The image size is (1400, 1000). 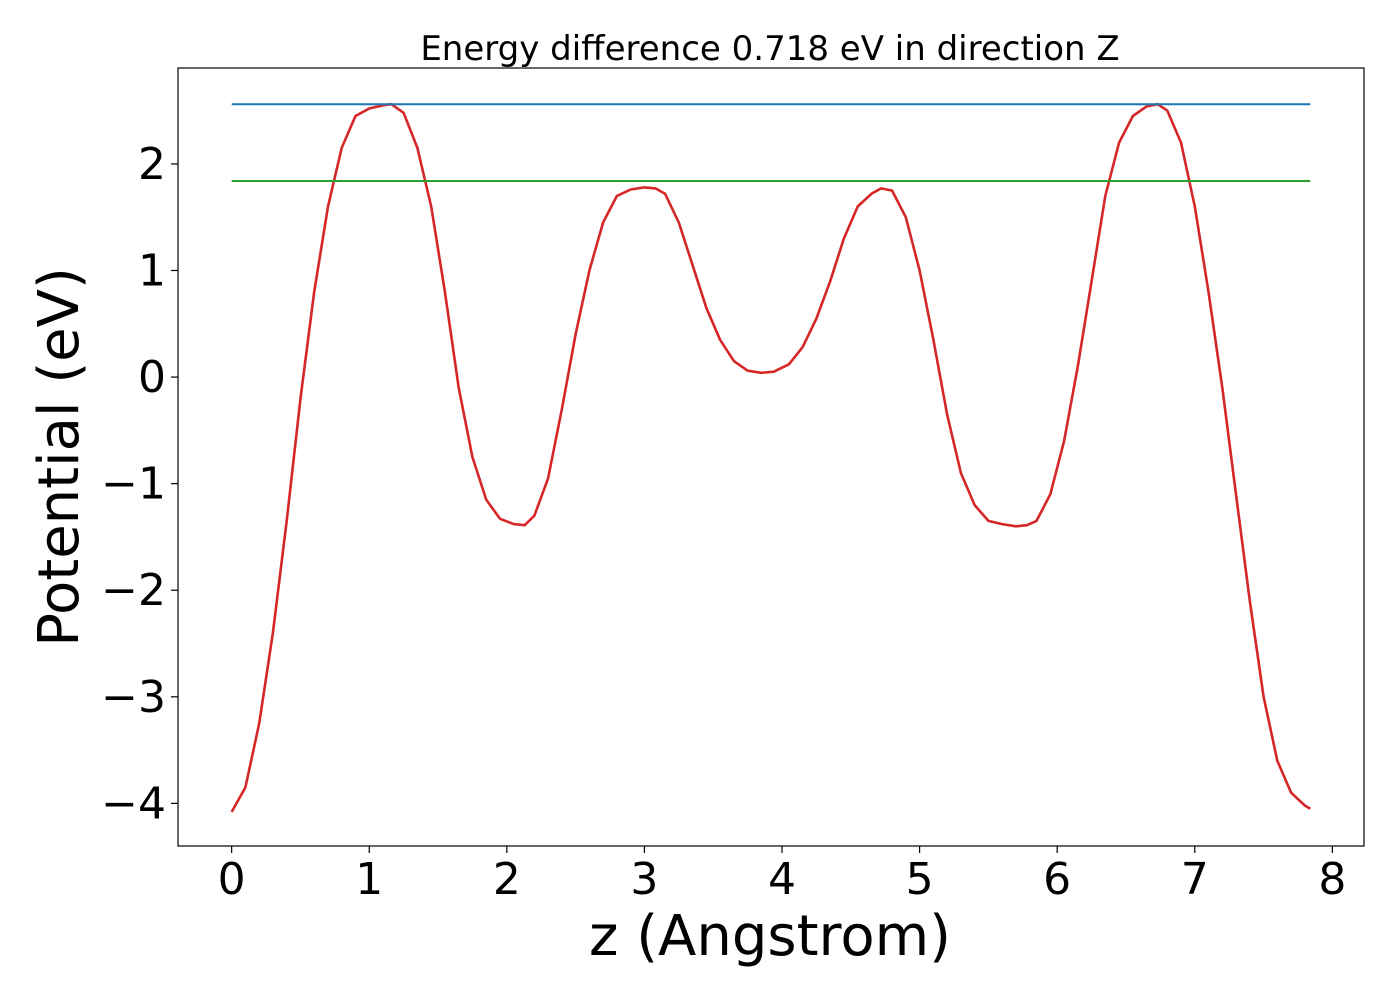 I want to click on x-tick-label: 4, so click(x=782, y=879).